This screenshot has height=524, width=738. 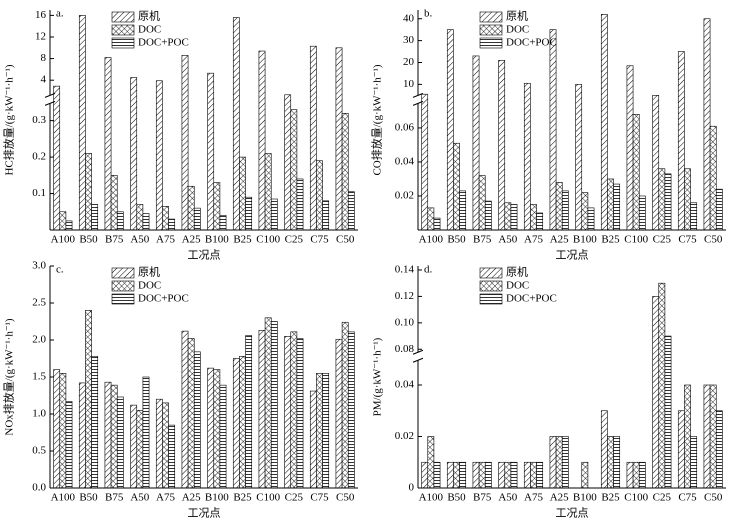 I want to click on y-tick-label: 0.12, so click(x=404, y=296).